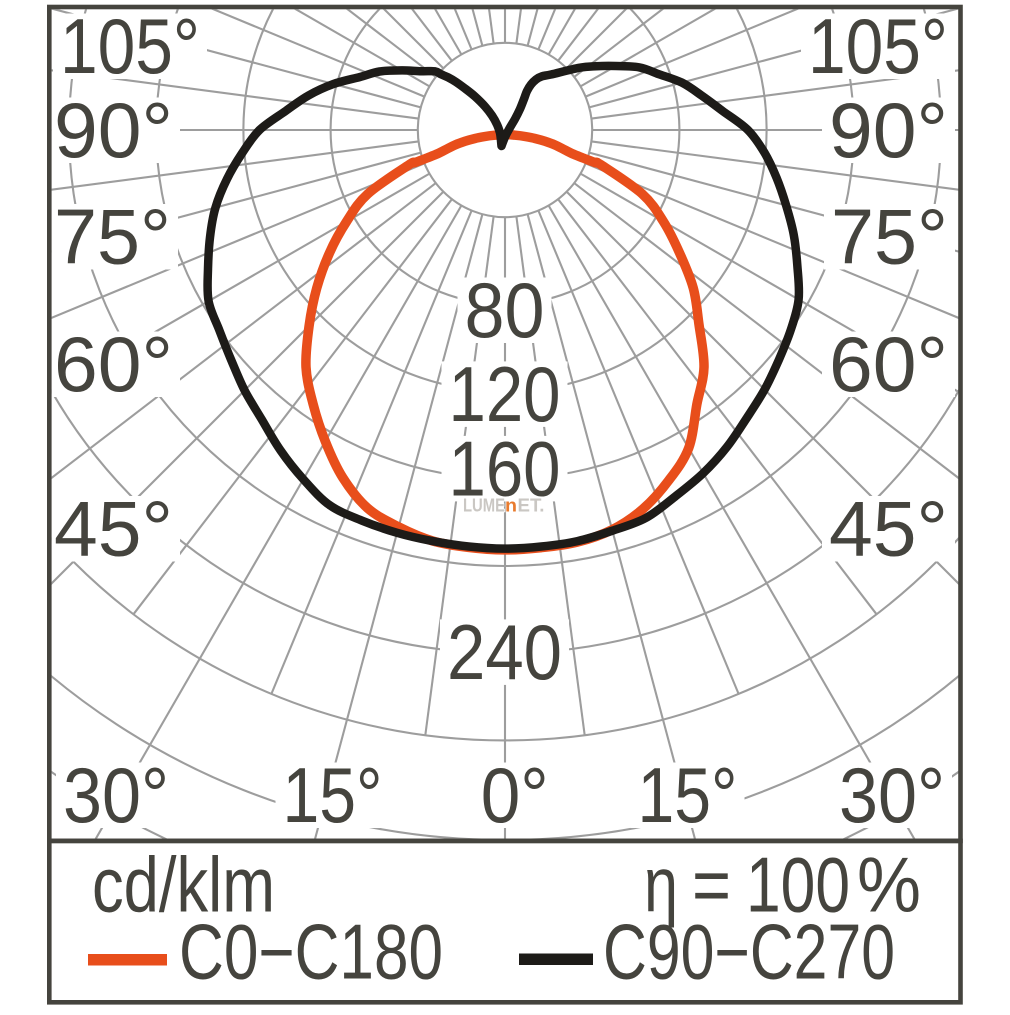 The width and height of the screenshot is (1010, 1015). Describe the element at coordinates (504, 653) in the screenshot. I see `svg-text: 240` at that location.